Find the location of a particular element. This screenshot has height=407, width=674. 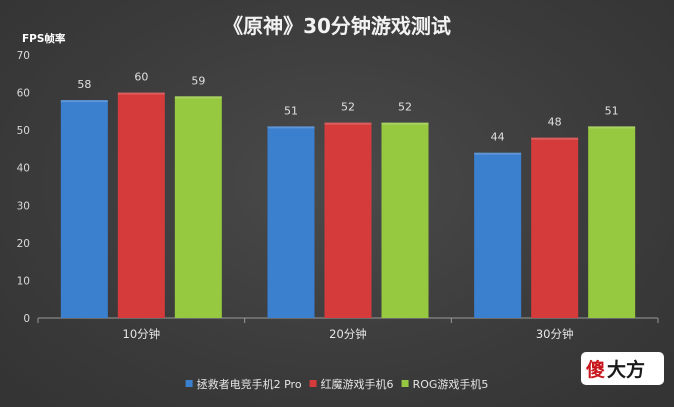

watermark-logo: 傻 大方 is located at coordinates (622, 368).